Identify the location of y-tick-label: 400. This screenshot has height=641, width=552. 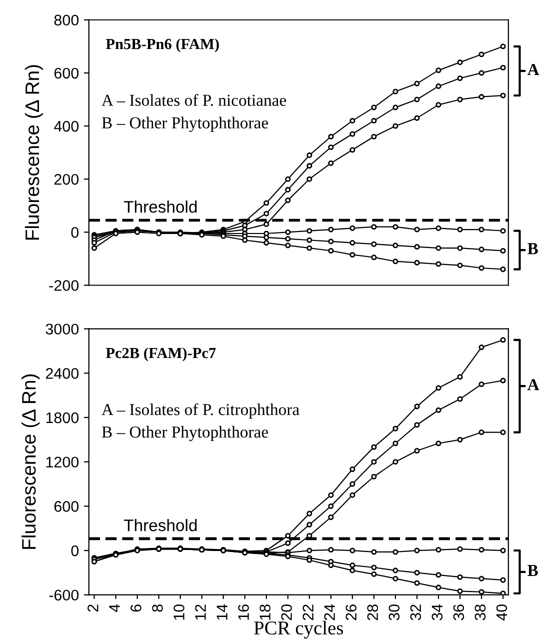
(66, 126).